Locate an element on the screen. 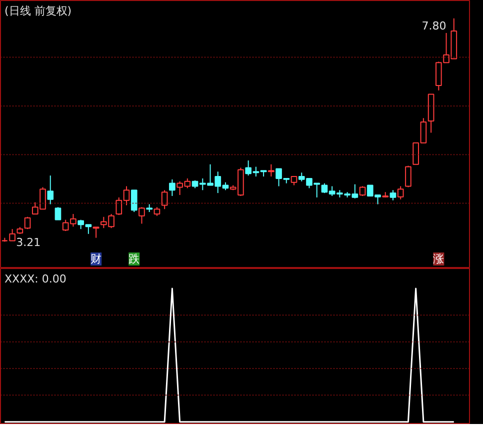 Image resolution: width=483 pixels, height=427 pixels. annotation: 3.21 is located at coordinates (28, 243).